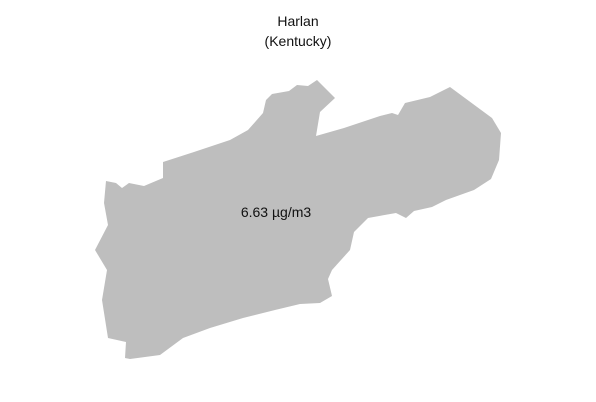  I want to click on county-name: Harlan, so click(298, 21).